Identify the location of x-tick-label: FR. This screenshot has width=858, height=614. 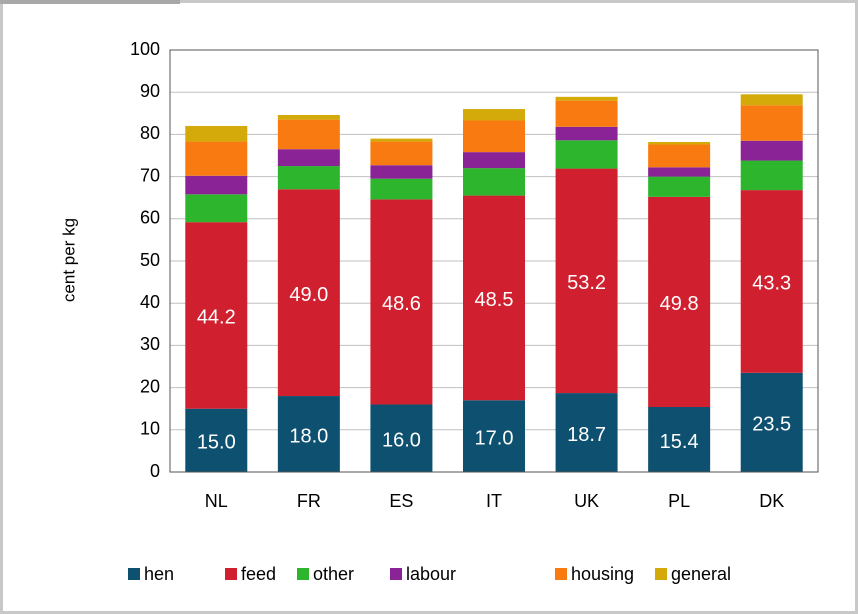
(309, 501).